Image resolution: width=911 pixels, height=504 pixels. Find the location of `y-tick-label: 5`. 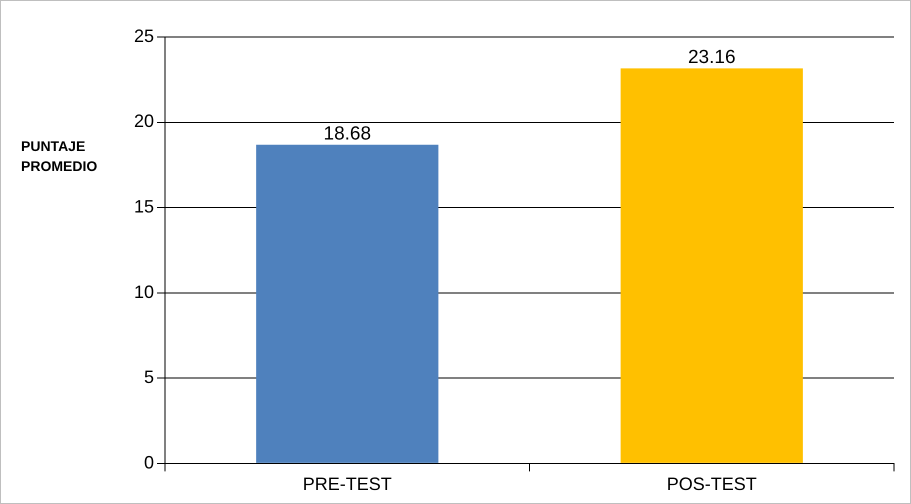

y-tick-label: 5 is located at coordinates (149, 377).